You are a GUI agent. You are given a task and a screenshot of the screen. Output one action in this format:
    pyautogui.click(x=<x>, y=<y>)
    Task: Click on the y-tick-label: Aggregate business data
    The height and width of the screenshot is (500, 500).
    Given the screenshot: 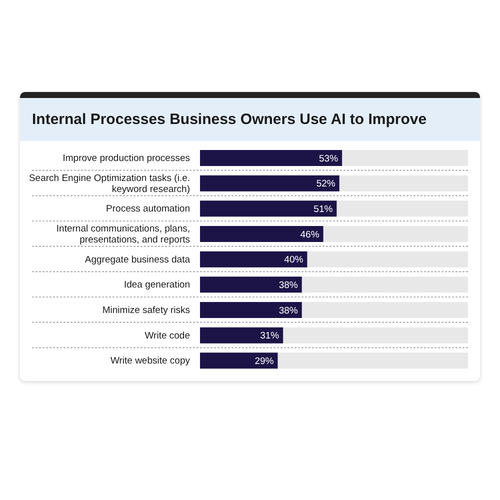 What is the action you would take?
    pyautogui.click(x=137, y=260)
    